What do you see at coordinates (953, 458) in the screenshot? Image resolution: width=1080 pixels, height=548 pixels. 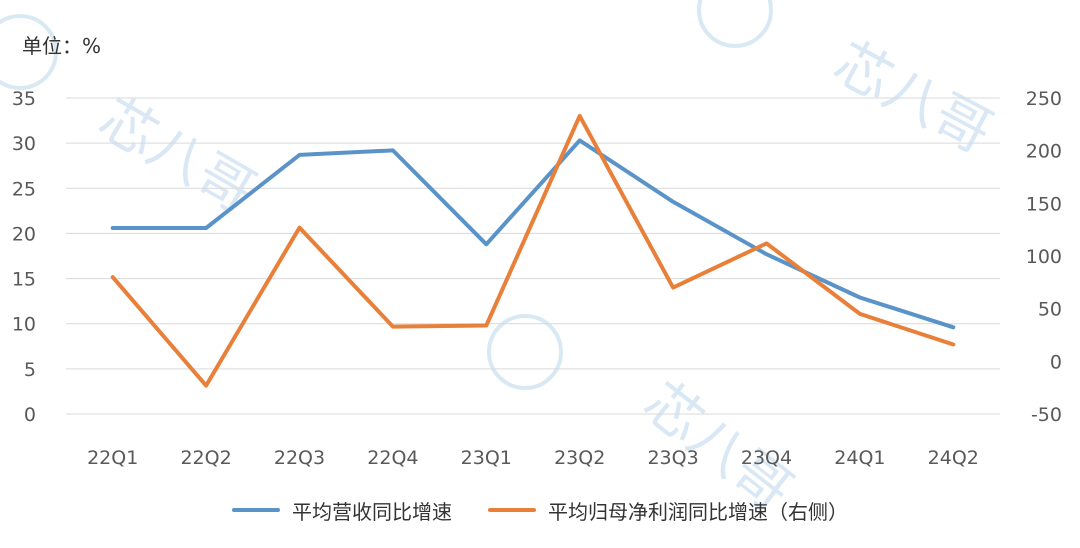 I see `x-tick-label: 24Q2` at bounding box center [953, 458].